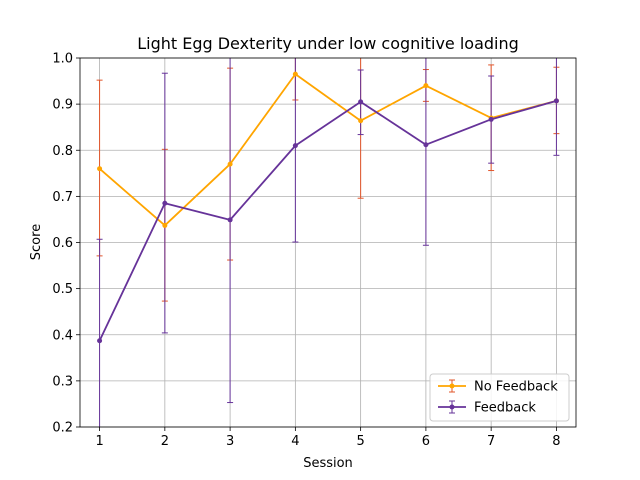  Describe the element at coordinates (62, 105) in the screenshot. I see `y-tick-label: 0.9` at that location.